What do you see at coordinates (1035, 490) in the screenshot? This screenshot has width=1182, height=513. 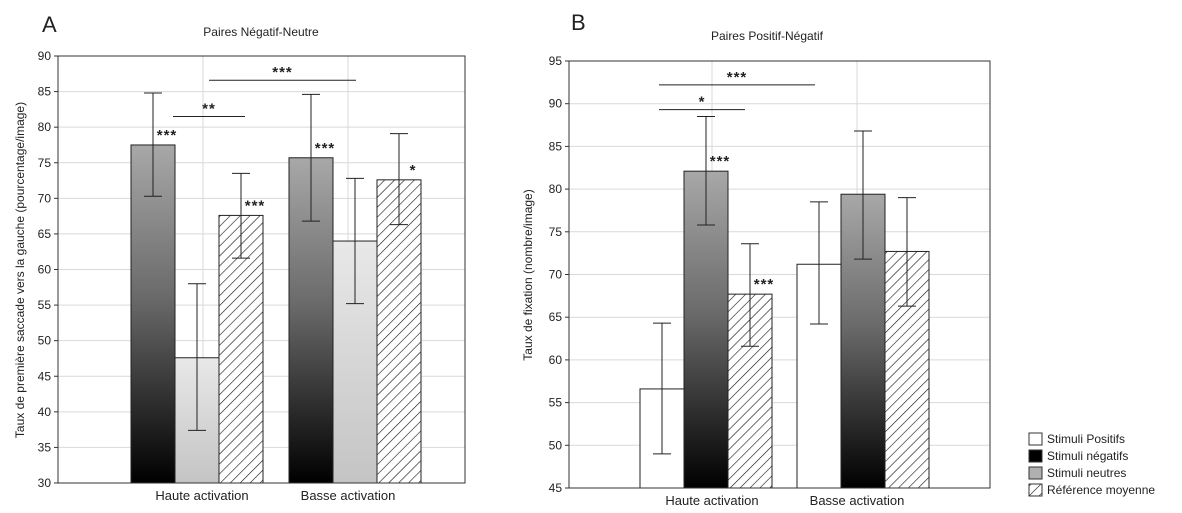 I see `legend-swatch-reference` at bounding box center [1035, 490].